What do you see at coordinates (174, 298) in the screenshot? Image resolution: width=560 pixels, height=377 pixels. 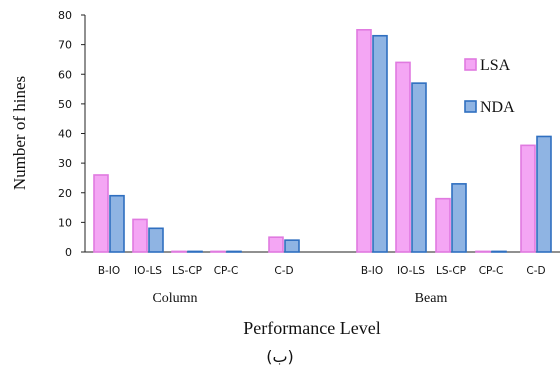 I see `group-label: Column` at bounding box center [174, 298].